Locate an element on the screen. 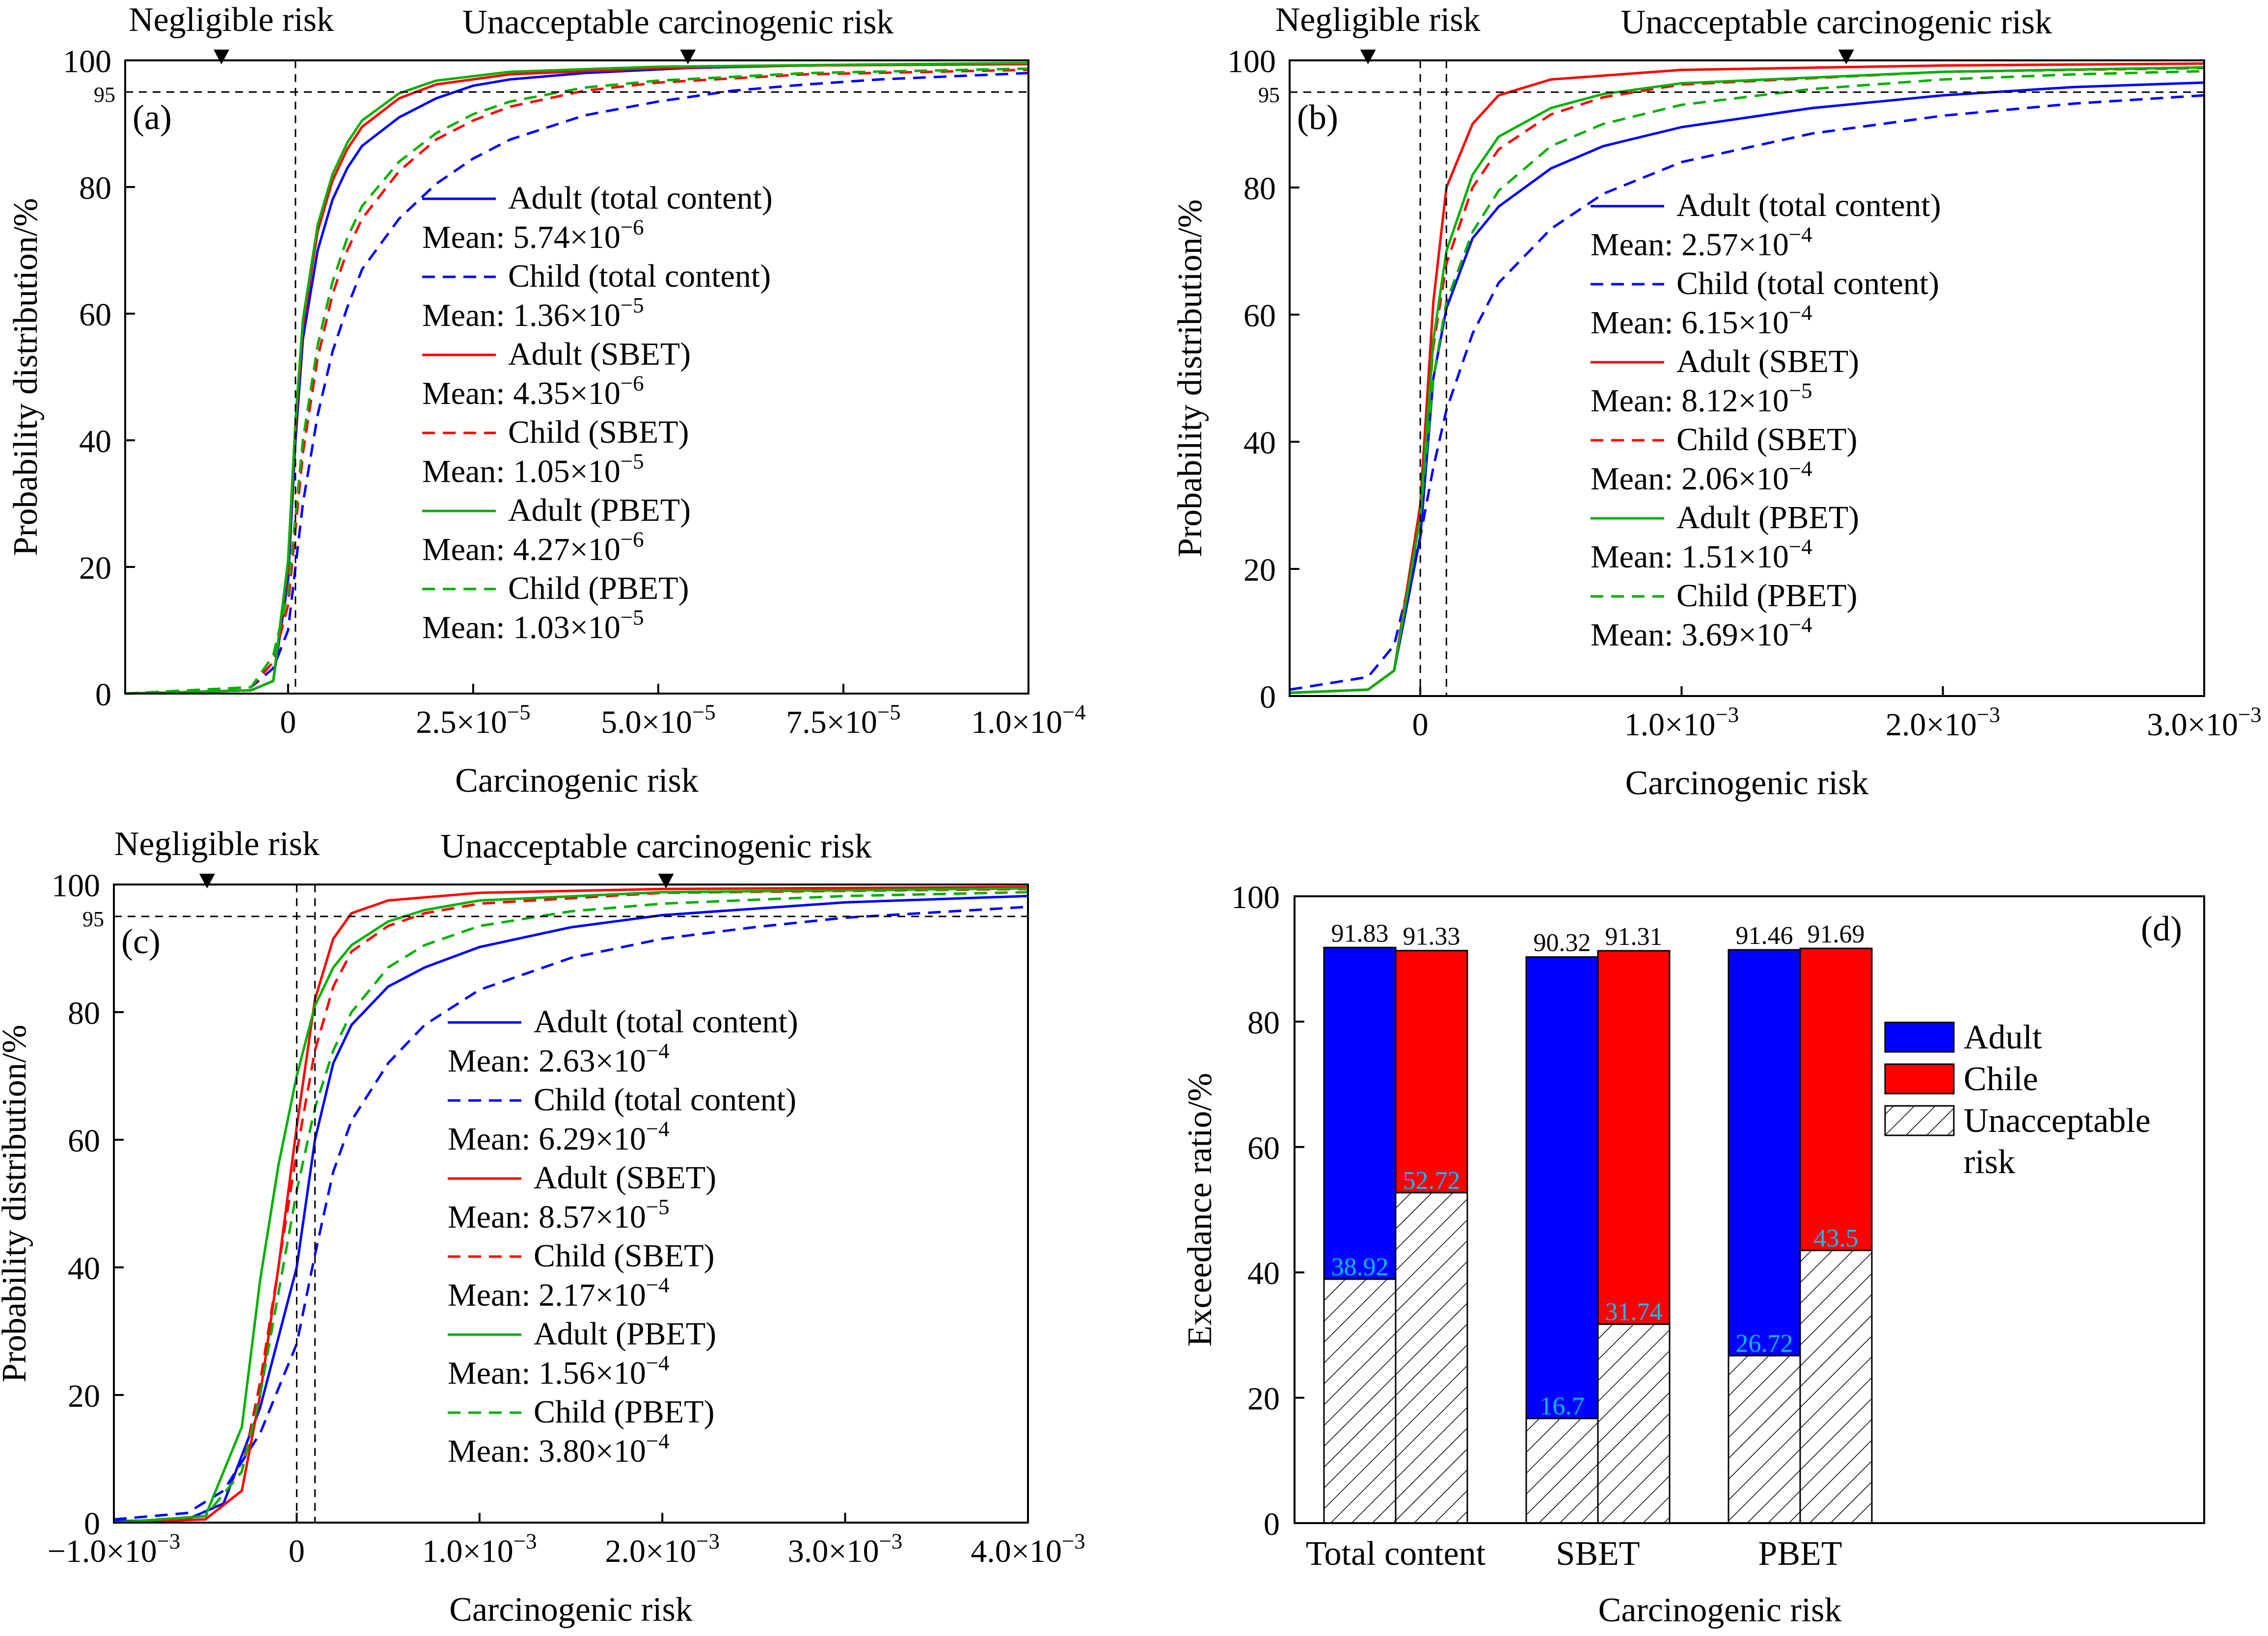 Image resolution: width=2268 pixels, height=1636 pixels. x-tick-label: 1.0×10⁻⁴ is located at coordinates (1028, 719).